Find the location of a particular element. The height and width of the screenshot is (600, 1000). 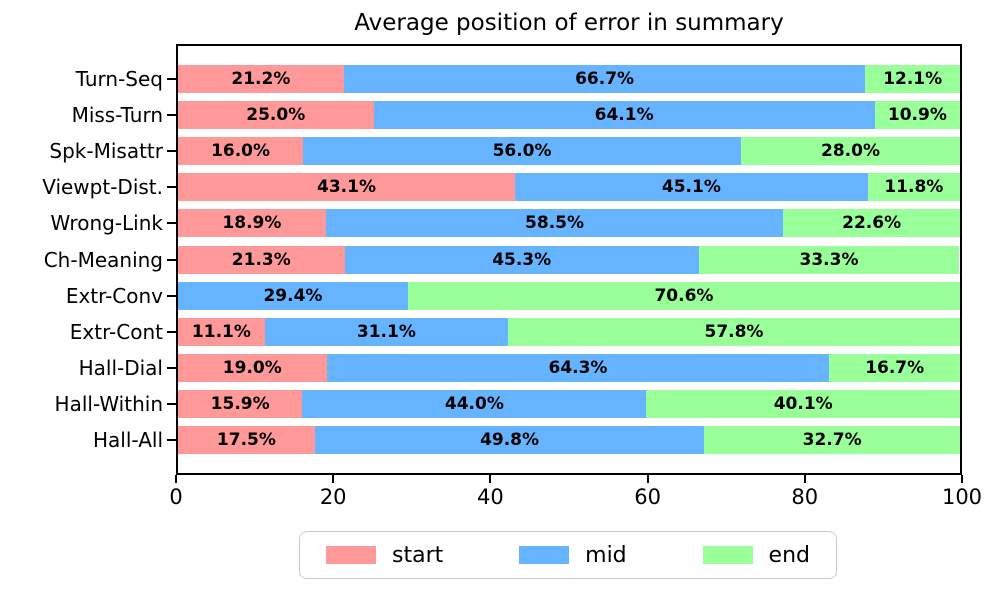

bar-segment-value: 18.9% is located at coordinates (252, 223).